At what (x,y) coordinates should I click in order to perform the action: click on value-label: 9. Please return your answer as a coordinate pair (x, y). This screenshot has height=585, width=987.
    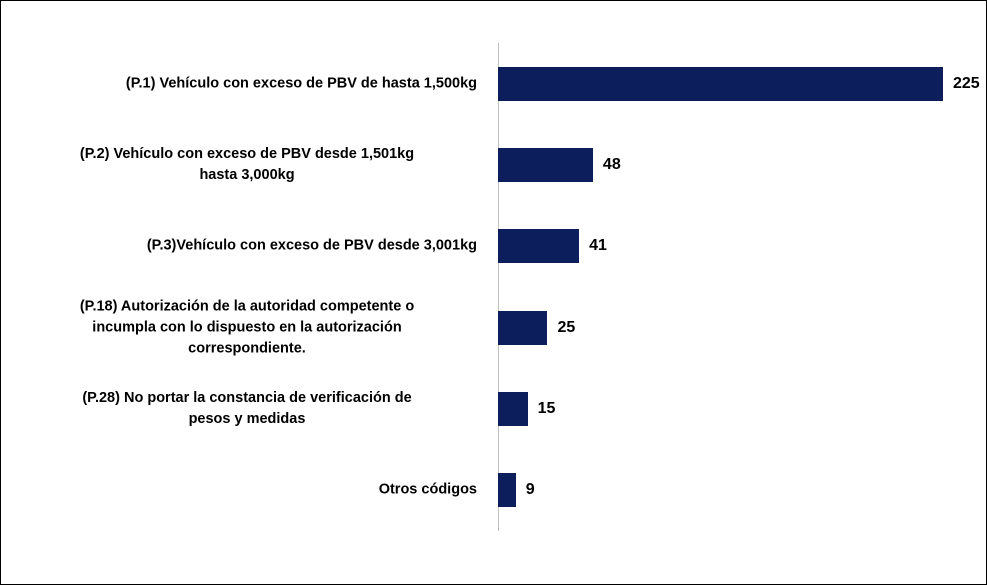
    Looking at the image, I should click on (530, 490).